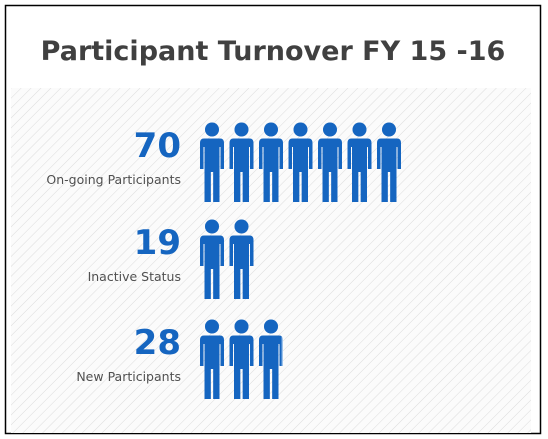 This screenshot has height=439, width=548. What do you see at coordinates (157, 146) in the screenshot?
I see `value-label: 70` at bounding box center [157, 146].